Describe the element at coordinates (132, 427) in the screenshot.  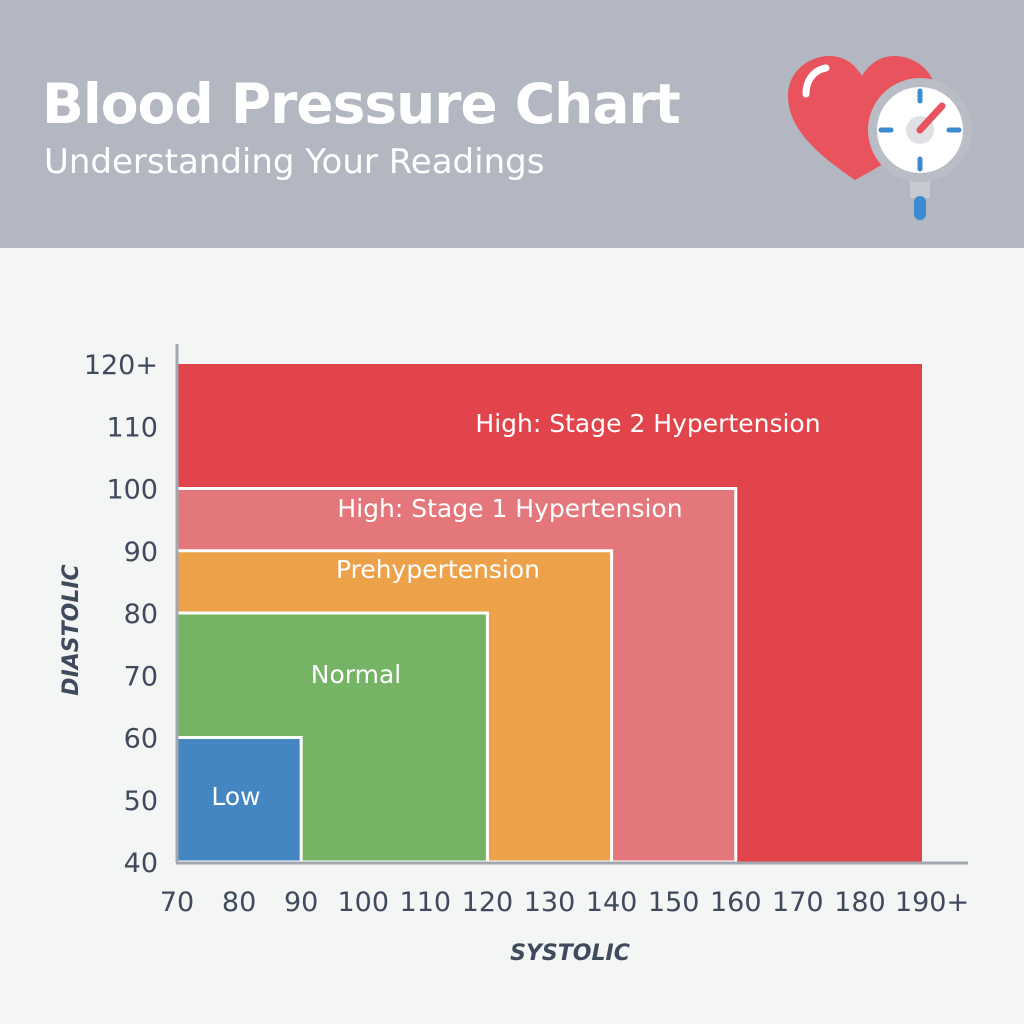
I see `y-tick-label: 110` at that location.